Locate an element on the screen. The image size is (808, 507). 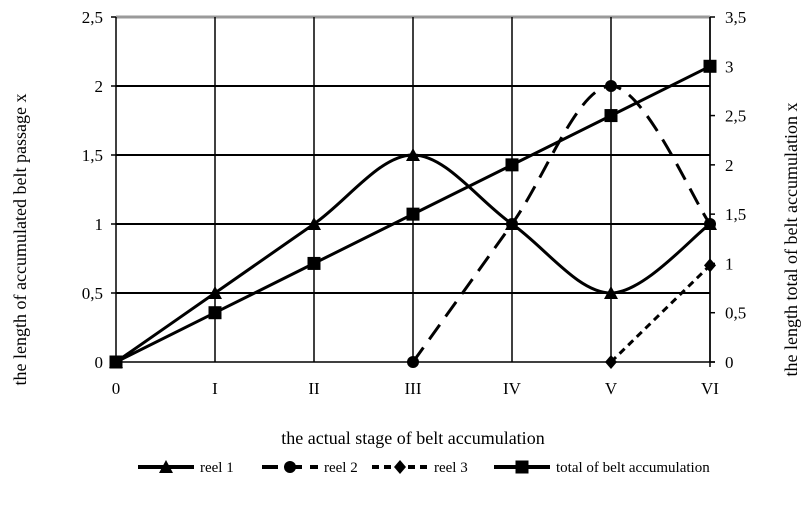
y-right-tick-label: 3,5 is located at coordinates (735, 17).